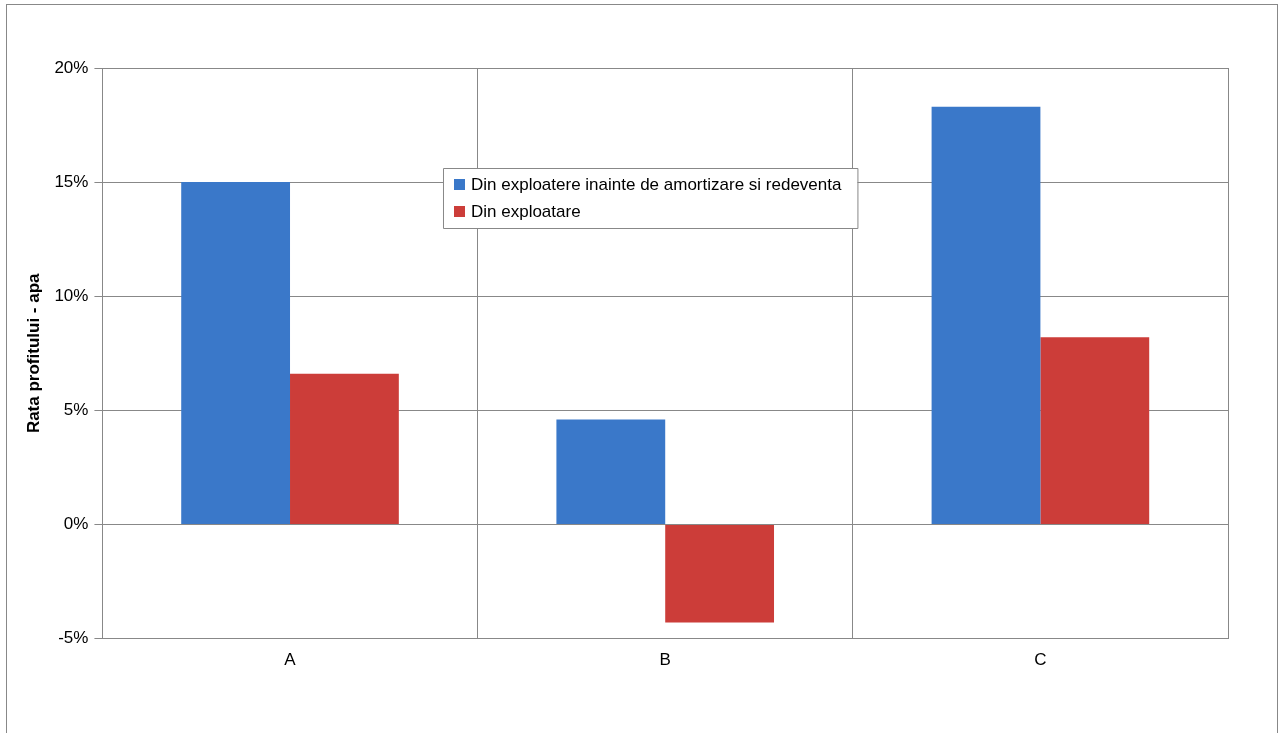 The image size is (1285, 733). What do you see at coordinates (526, 211) in the screenshot?
I see `legend-label: Din exploatare` at bounding box center [526, 211].